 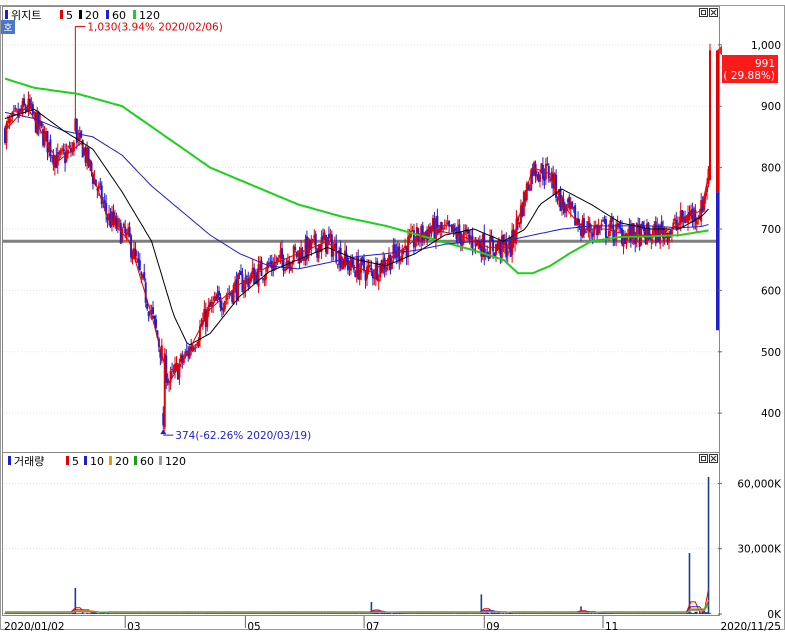 What do you see at coordinates (717, 261) in the screenshot?
I see `period-range-bar` at bounding box center [717, 261].